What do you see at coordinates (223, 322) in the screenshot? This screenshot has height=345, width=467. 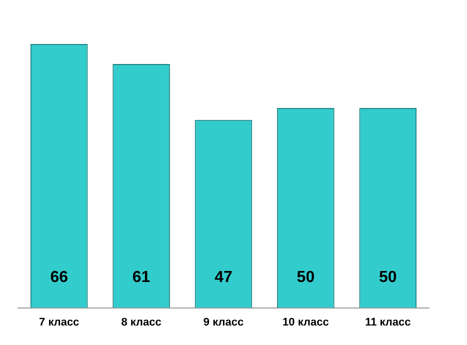 I see `x-tick-label: 9 класс` at bounding box center [223, 322].